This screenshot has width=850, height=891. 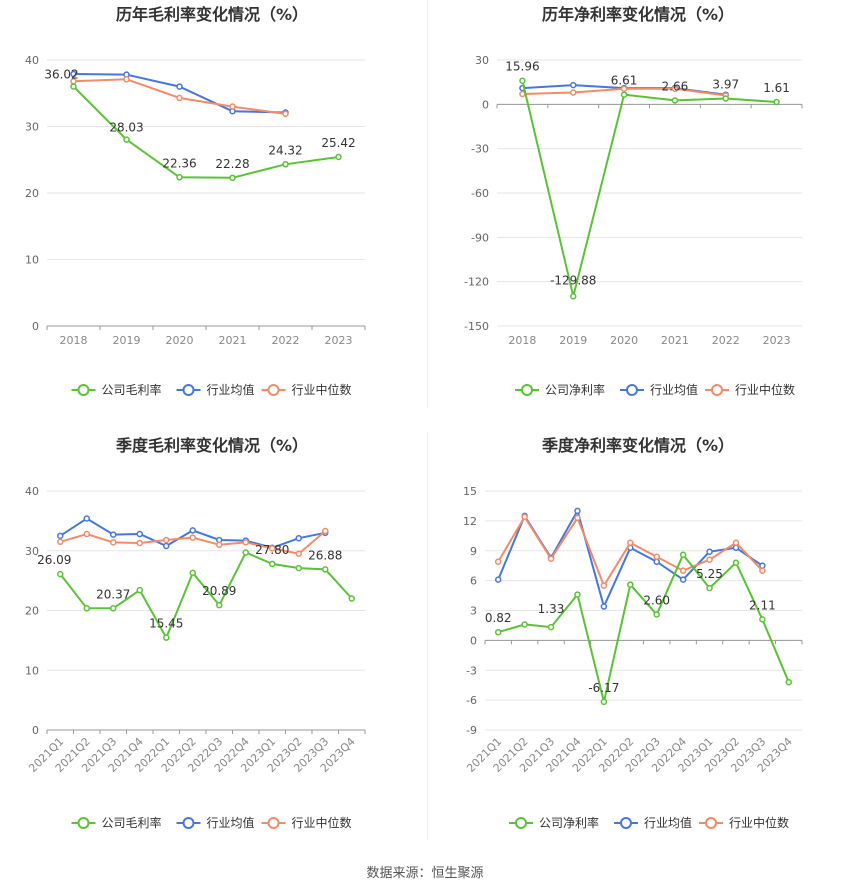 I want to click on data-label: 0.82, so click(x=498, y=618).